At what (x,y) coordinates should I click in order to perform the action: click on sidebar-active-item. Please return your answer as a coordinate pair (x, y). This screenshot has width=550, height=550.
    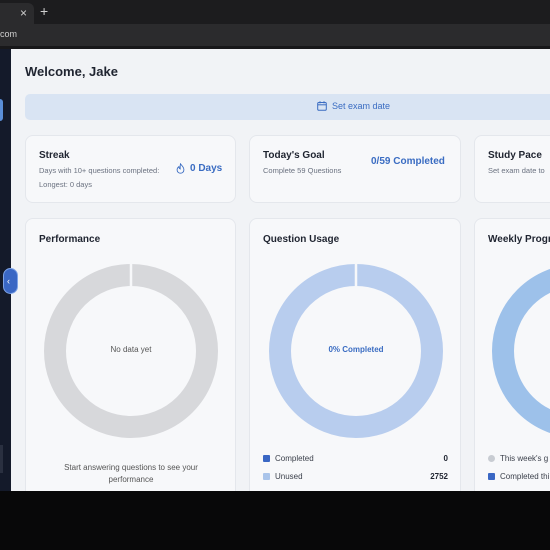
    Looking at the image, I should click on (1, 110).